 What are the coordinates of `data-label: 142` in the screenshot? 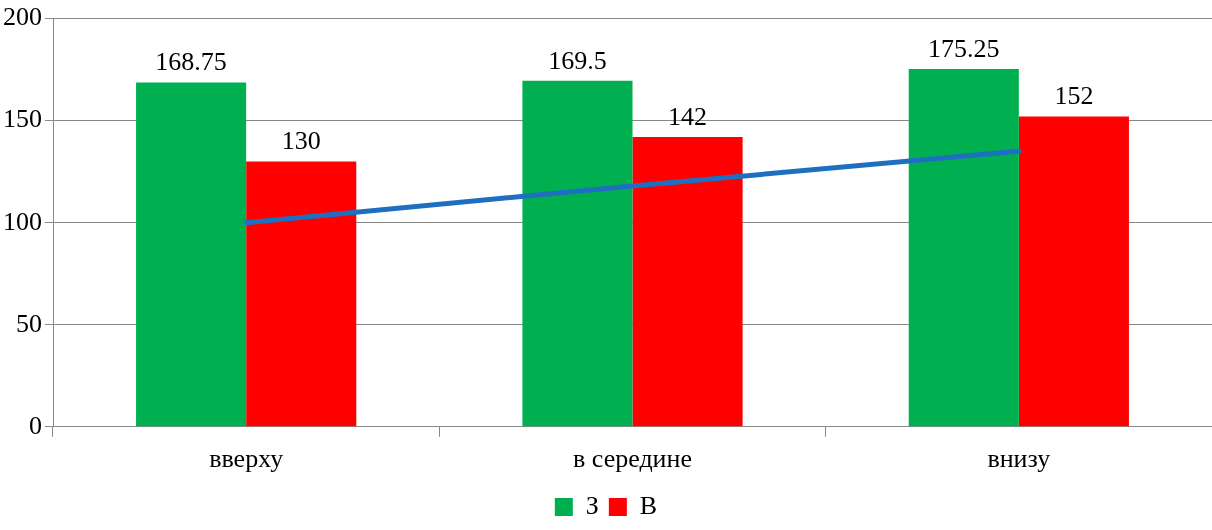 It's located at (688, 116).